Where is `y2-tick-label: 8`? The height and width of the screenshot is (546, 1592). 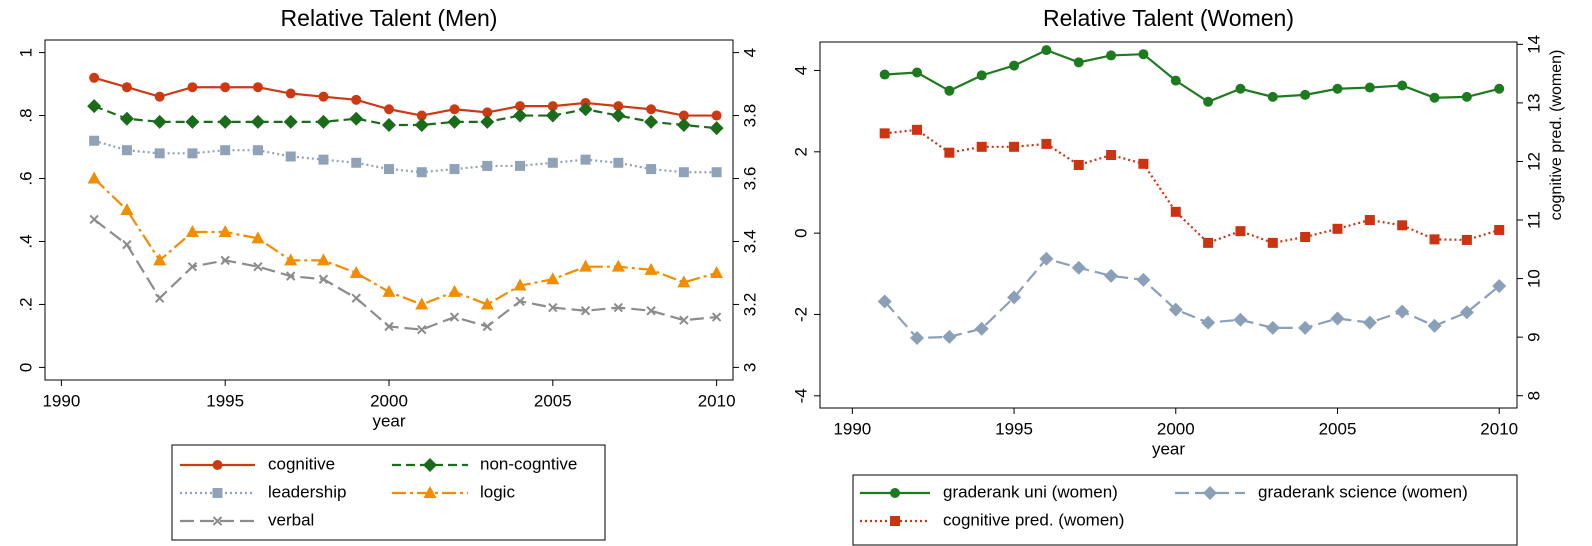 y2-tick-label: 8 is located at coordinates (1533, 395).